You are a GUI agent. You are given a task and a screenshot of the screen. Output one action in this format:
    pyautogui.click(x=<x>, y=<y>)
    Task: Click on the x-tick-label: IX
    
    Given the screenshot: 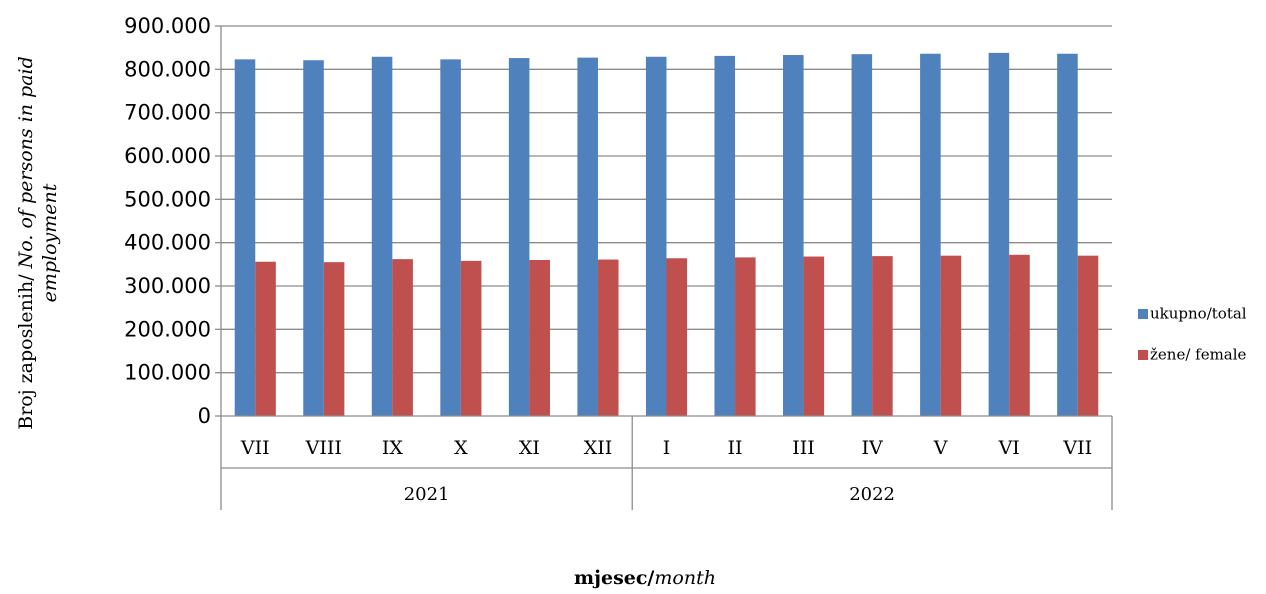 What is the action you would take?
    pyautogui.click(x=393, y=448)
    